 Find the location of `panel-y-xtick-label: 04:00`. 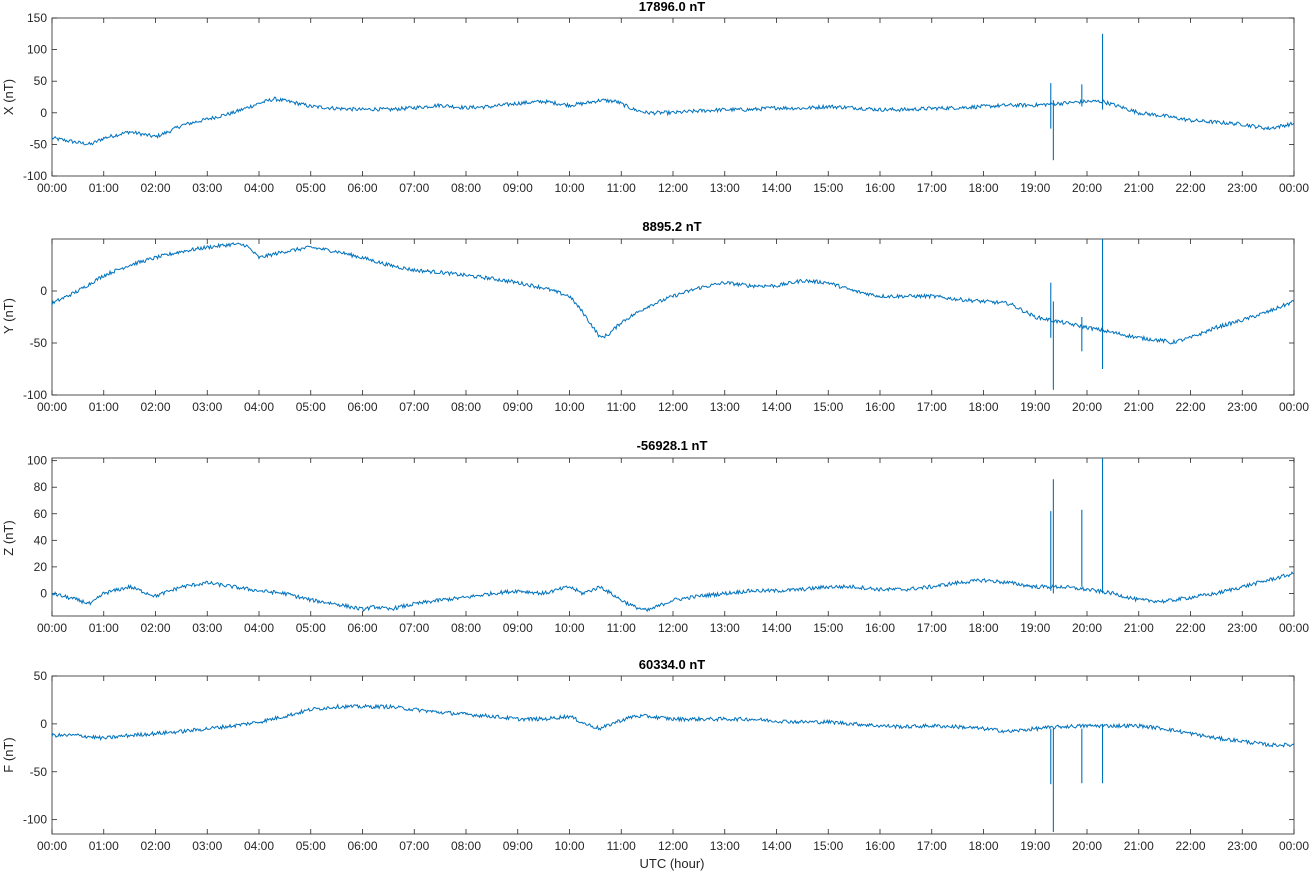

panel-y-xtick-label: 04:00 is located at coordinates (259, 407).